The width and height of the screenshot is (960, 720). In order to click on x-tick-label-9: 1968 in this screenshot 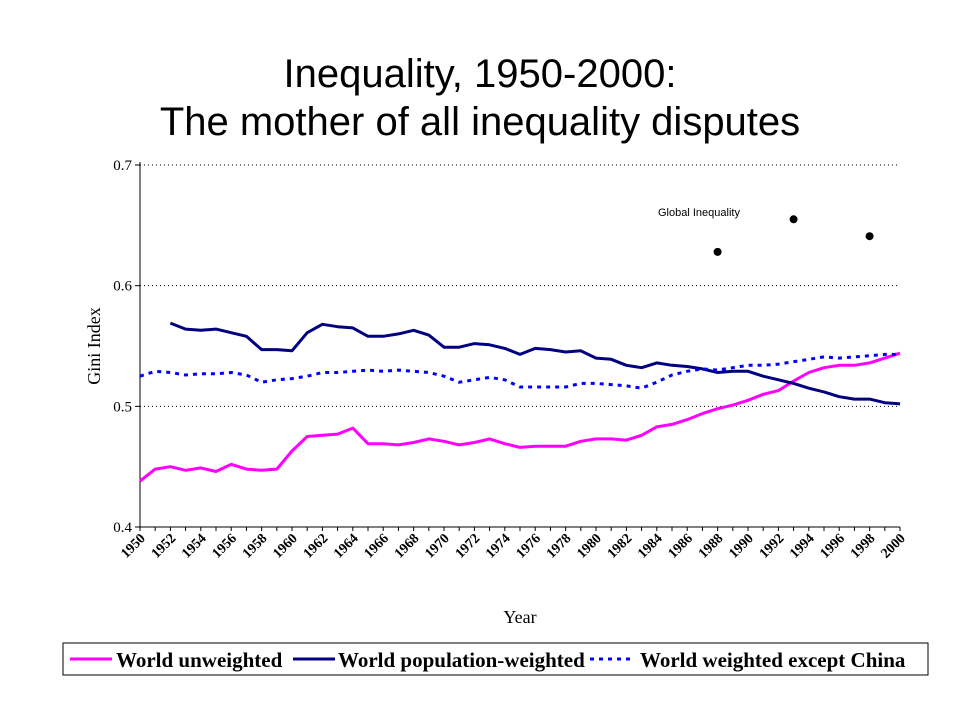, I will do `click(407, 546)`.